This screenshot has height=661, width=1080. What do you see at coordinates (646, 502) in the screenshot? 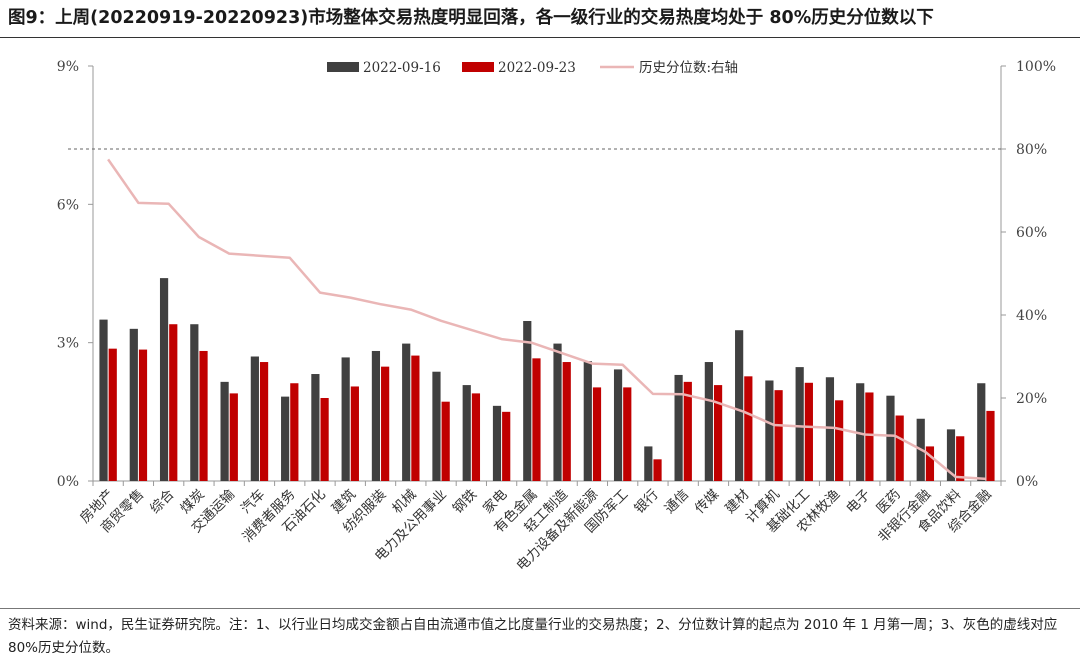
I see `category-label: 银行` at bounding box center [646, 502].